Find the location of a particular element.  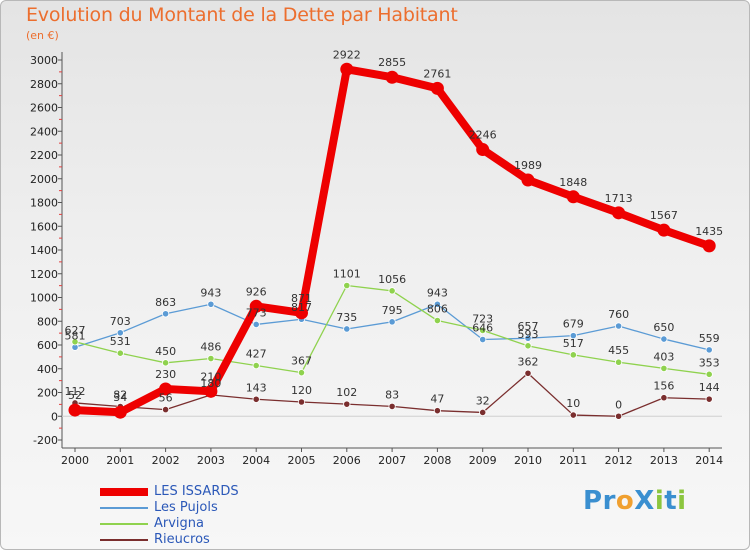

x-tick-label: 2000 is located at coordinates (75, 460).